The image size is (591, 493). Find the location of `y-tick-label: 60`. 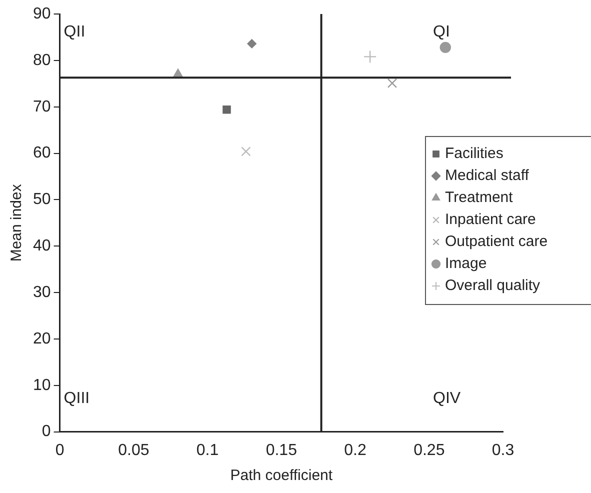

y-tick-label: 60 is located at coordinates (42, 153).